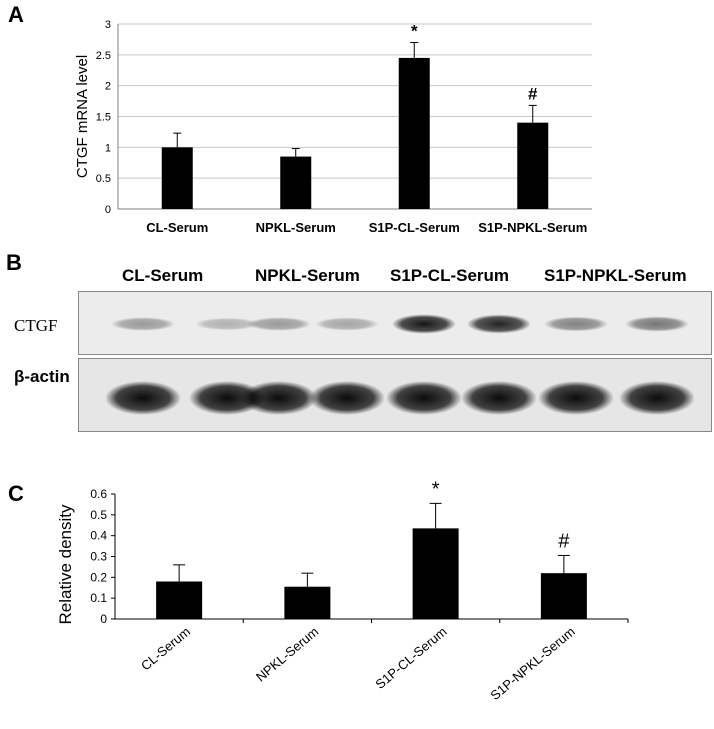 This screenshot has height=729, width=714. Describe the element at coordinates (65, 564) in the screenshot. I see `y-axis-label: Relative density` at that location.